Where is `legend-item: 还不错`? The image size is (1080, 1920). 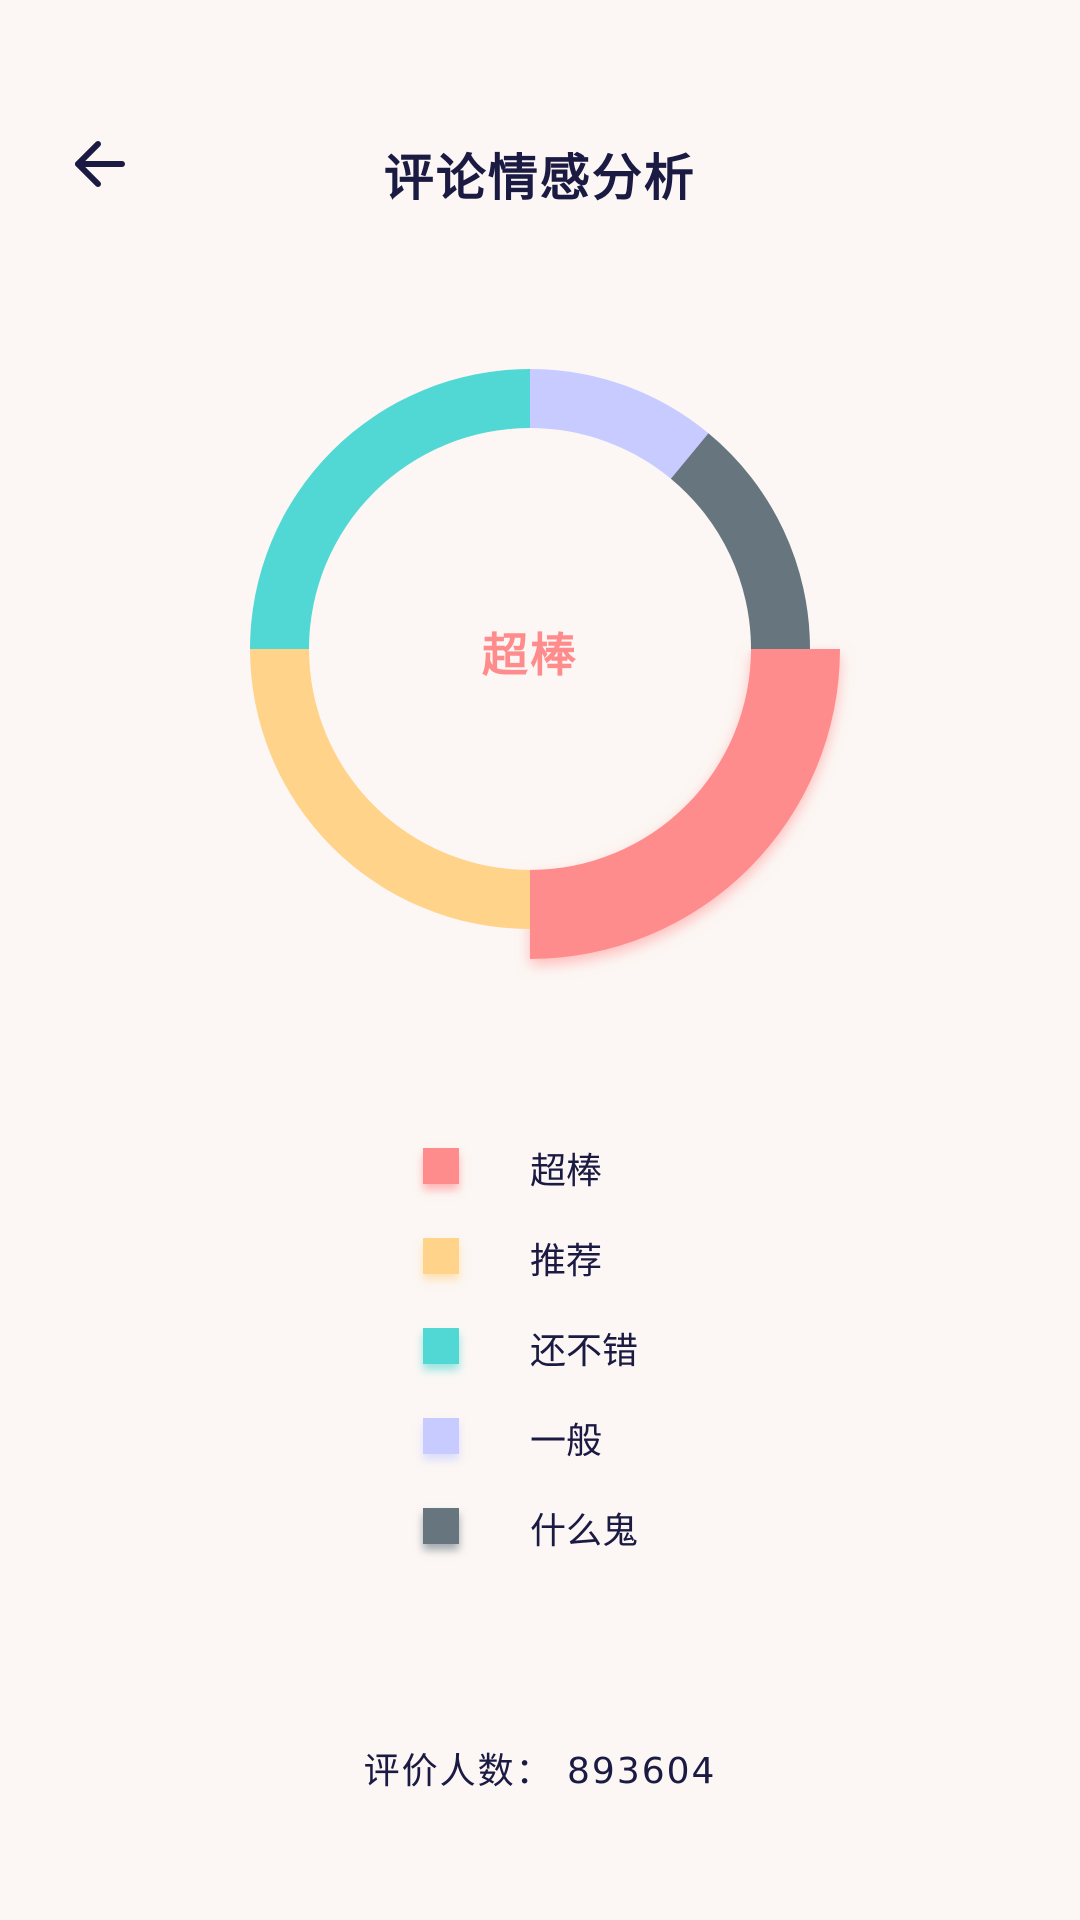 legend-item: 还不错 is located at coordinates (620, 1355).